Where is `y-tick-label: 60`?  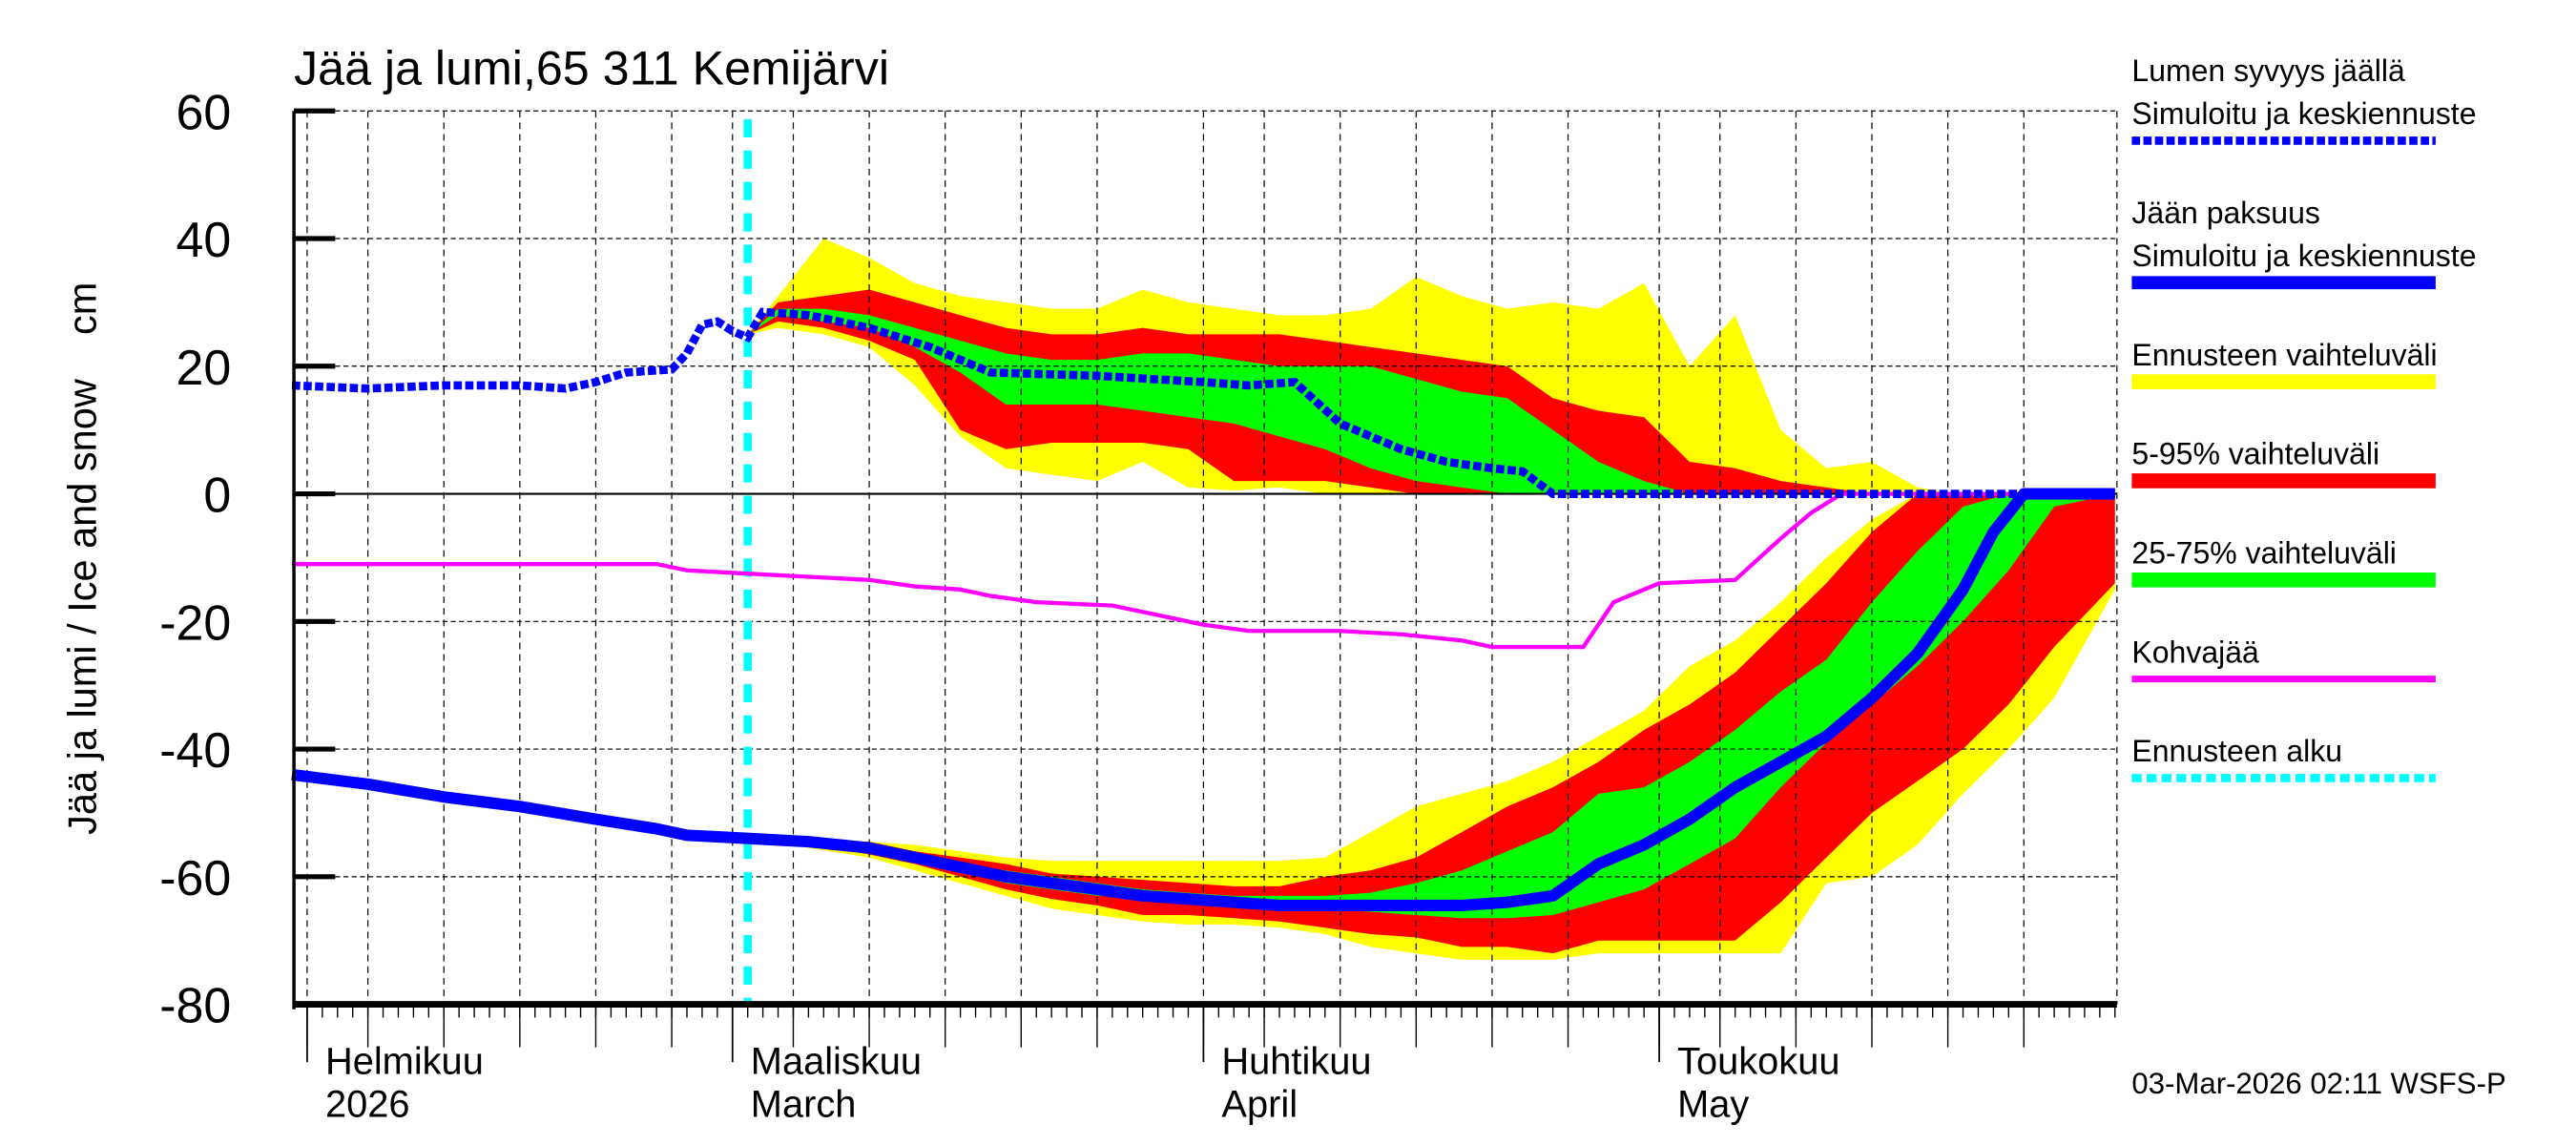
y-tick-label: 60 is located at coordinates (204, 113).